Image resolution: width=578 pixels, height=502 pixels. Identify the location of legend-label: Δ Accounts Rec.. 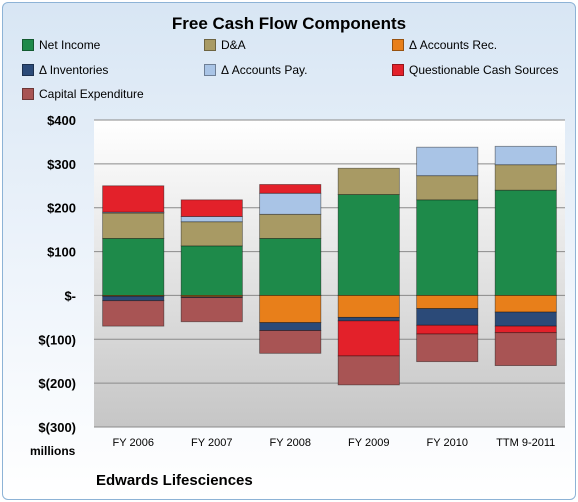
(453, 45).